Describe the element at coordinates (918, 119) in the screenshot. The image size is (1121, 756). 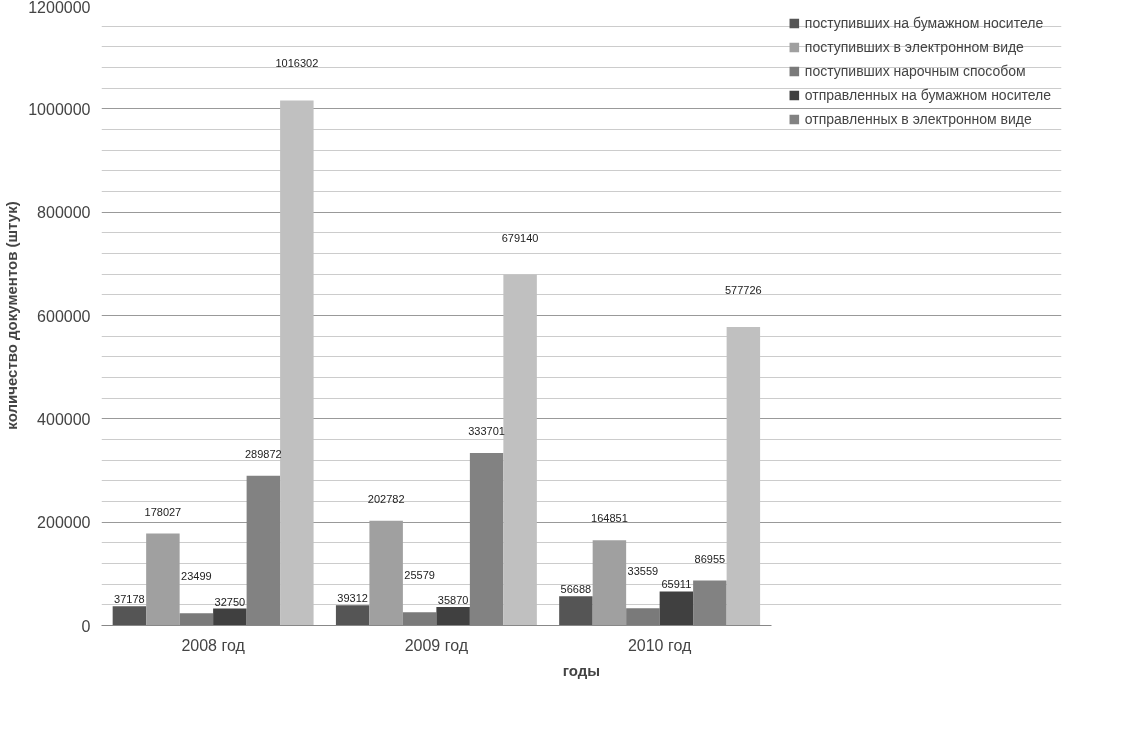
I see `legend-label: отправленных в электронном виде` at that location.